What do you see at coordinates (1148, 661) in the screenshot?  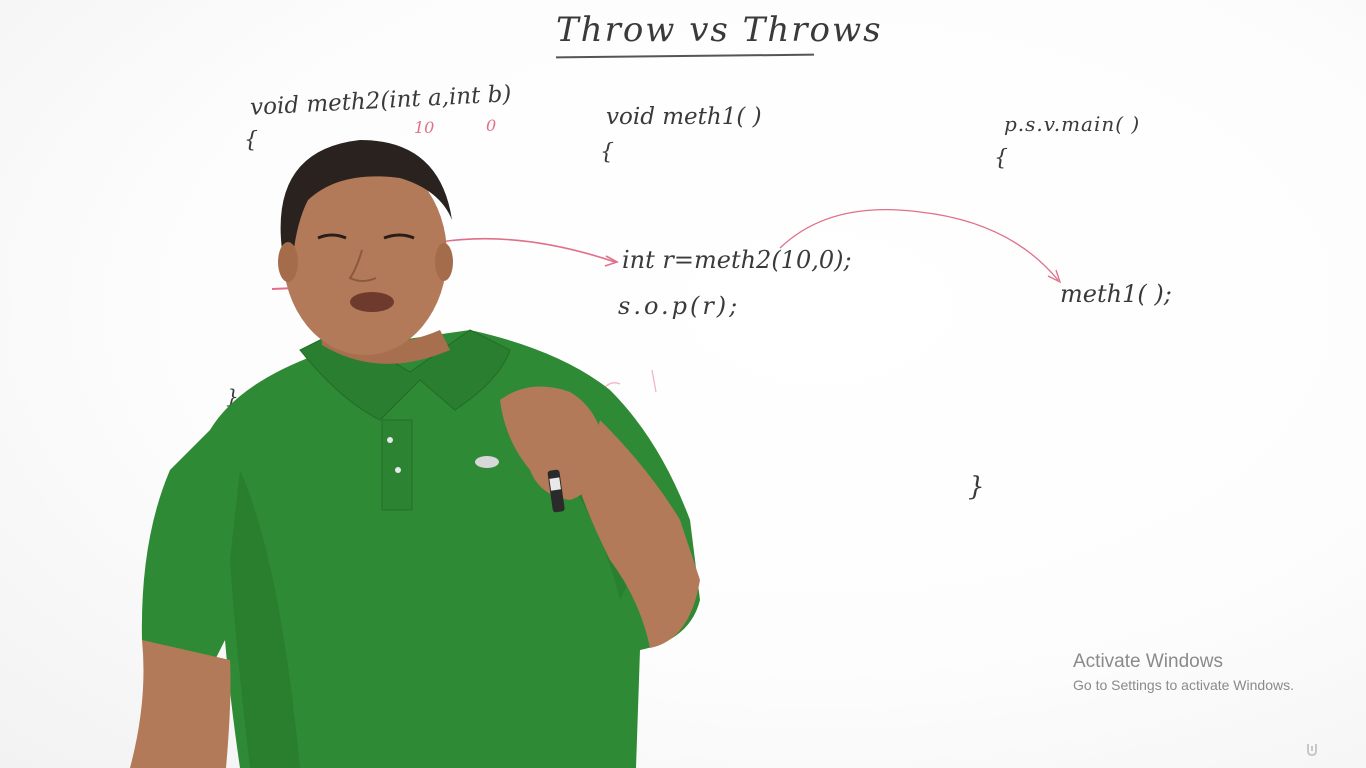 I see `activate-windows-title: Activate Windows` at bounding box center [1148, 661].